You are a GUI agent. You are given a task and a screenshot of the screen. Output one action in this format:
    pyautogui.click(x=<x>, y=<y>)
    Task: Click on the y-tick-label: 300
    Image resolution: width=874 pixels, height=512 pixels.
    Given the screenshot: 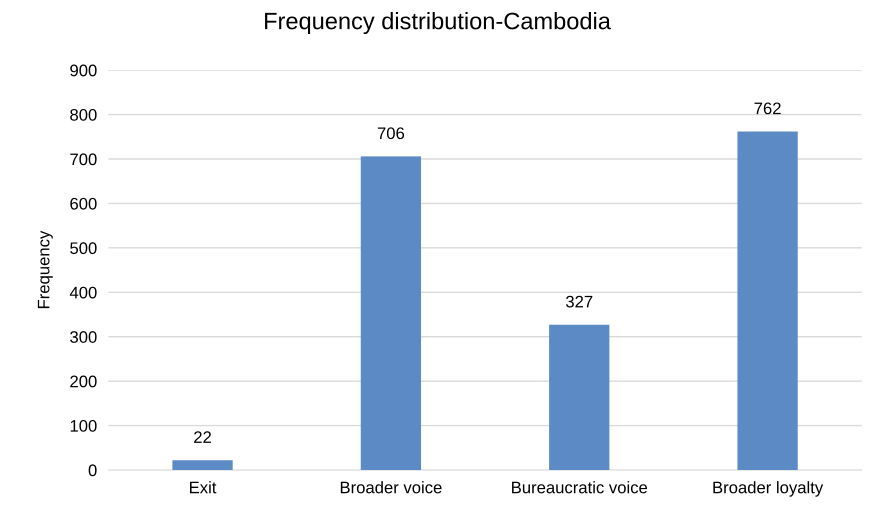 What is the action you would take?
    pyautogui.click(x=83, y=337)
    